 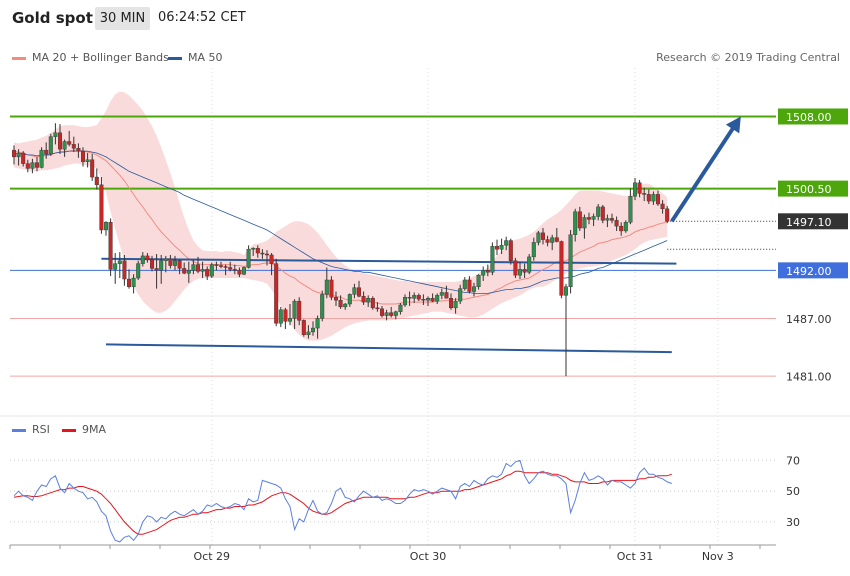 What do you see at coordinates (41, 429) in the screenshot?
I see `rsi-legend-label: RSI` at bounding box center [41, 429].